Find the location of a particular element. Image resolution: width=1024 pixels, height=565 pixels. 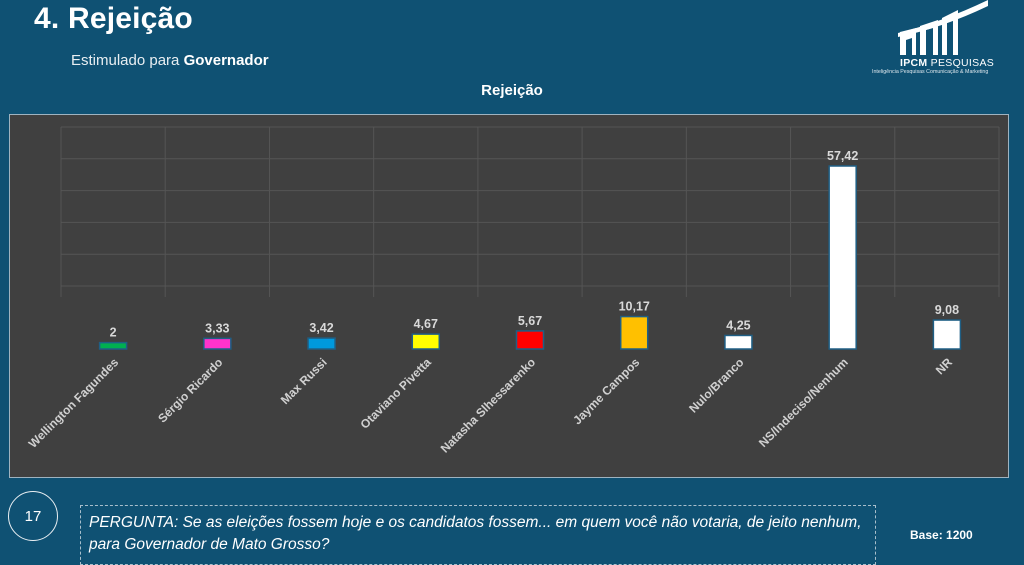

value-label: 5,67 is located at coordinates (530, 321).